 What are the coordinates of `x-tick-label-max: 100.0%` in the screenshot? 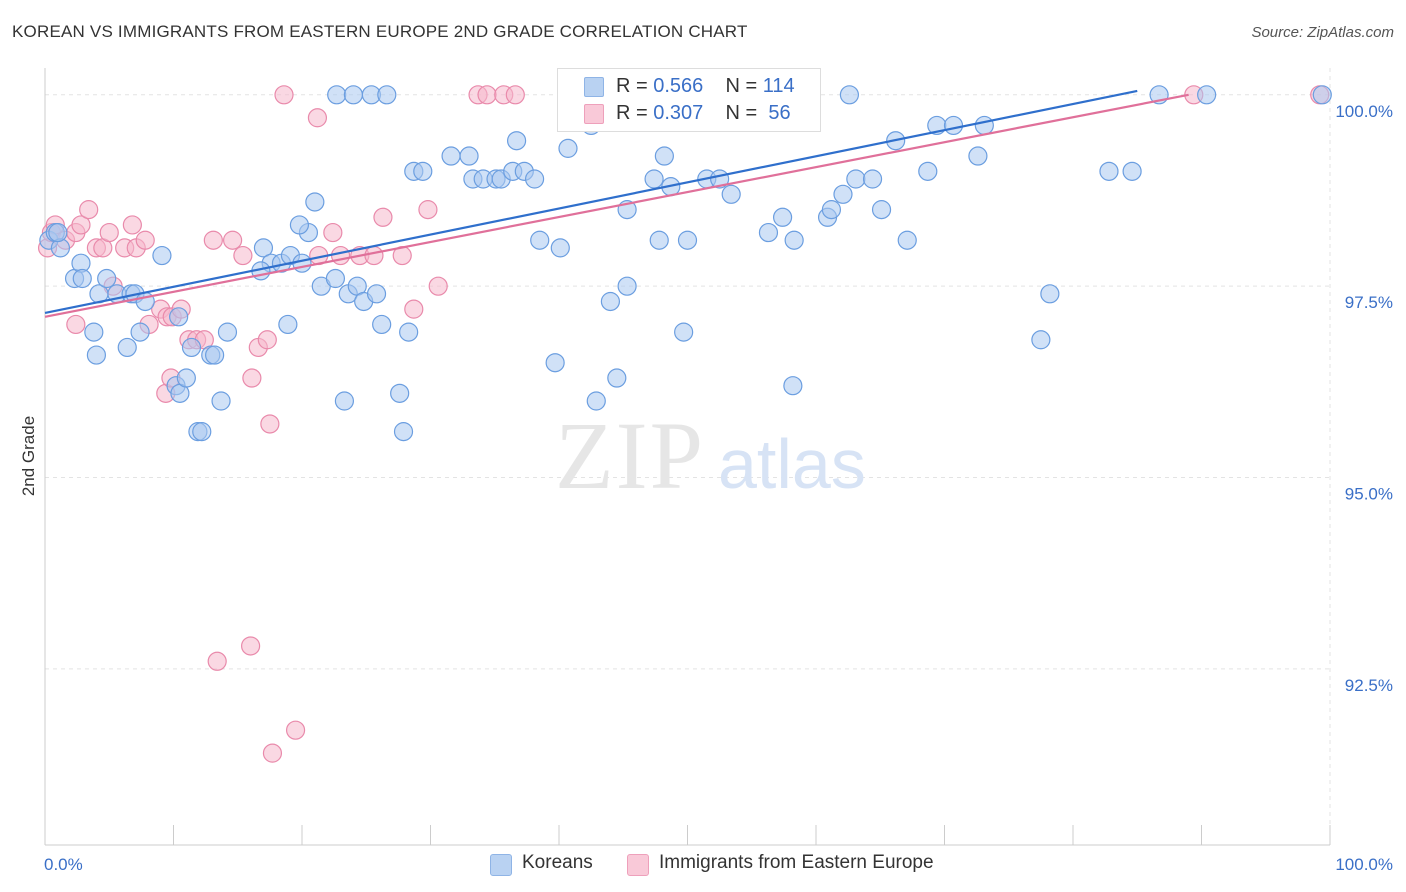 It's located at (1364, 864).